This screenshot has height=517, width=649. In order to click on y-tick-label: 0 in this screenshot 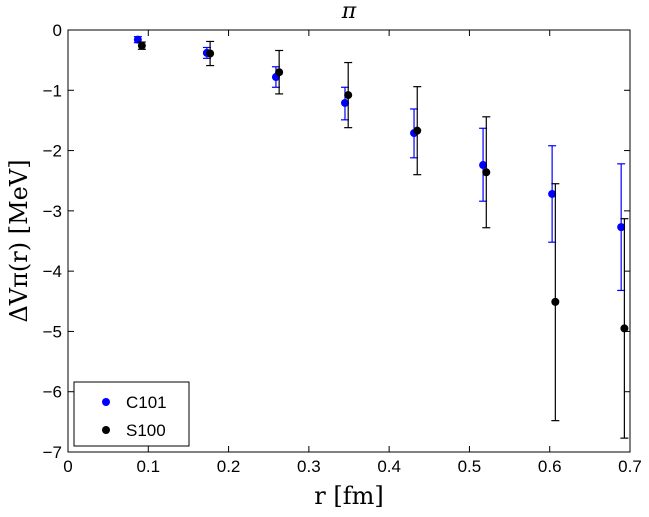, I will do `click(57, 30)`.